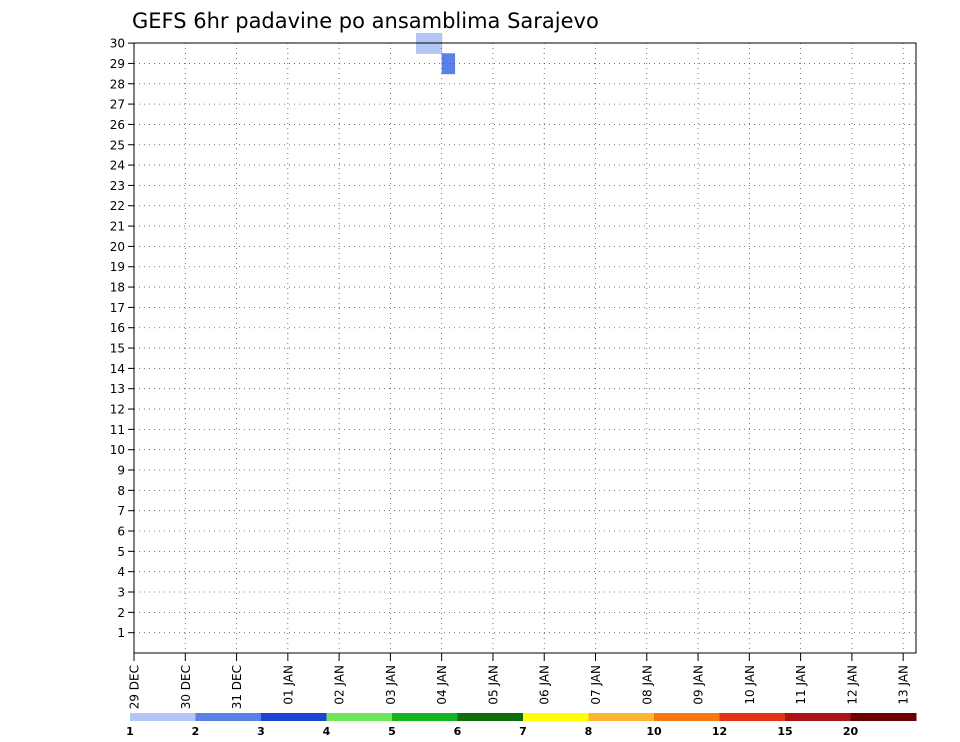 This screenshot has height=742, width=960. I want to click on y-tick-label: 30, so click(117, 44).